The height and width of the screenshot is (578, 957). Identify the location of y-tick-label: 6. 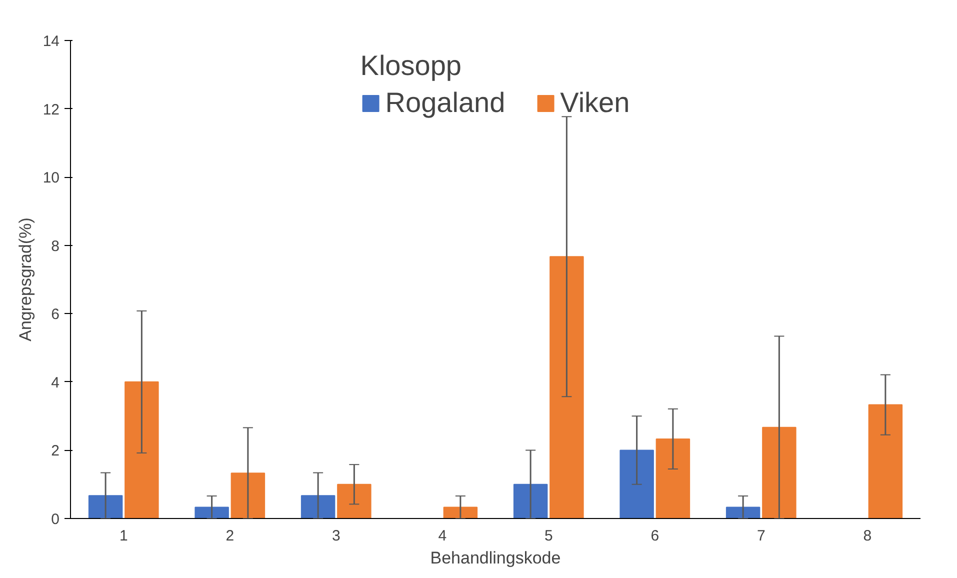
(55, 315).